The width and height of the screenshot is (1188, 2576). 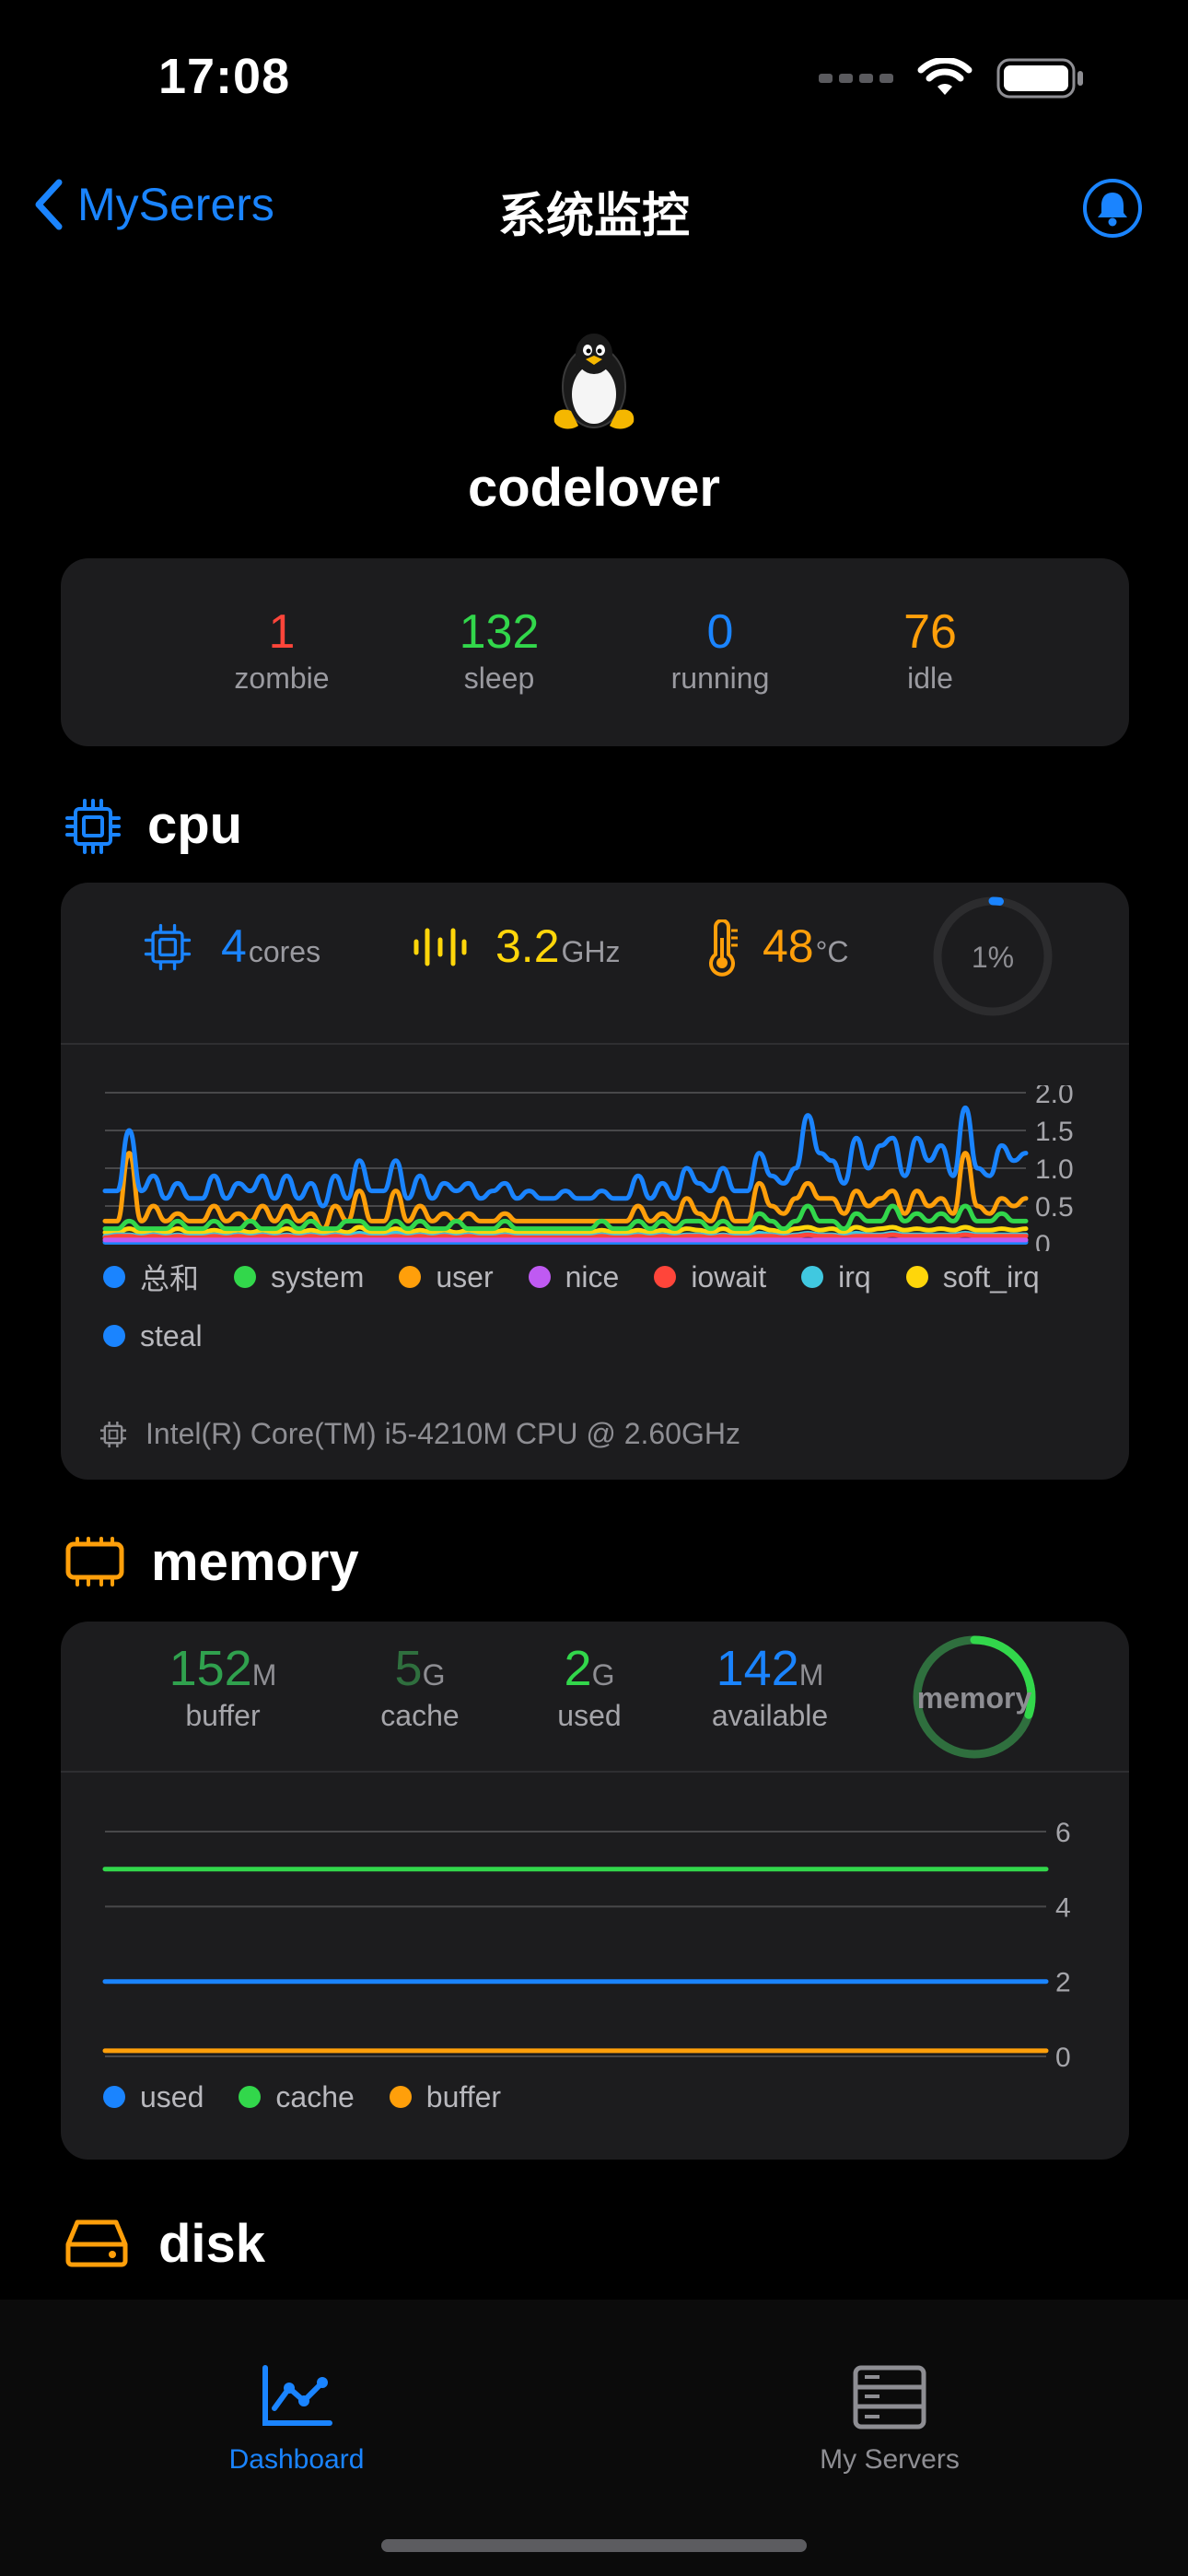 I want to click on legend-item: soft_irq, so click(x=973, y=1276).